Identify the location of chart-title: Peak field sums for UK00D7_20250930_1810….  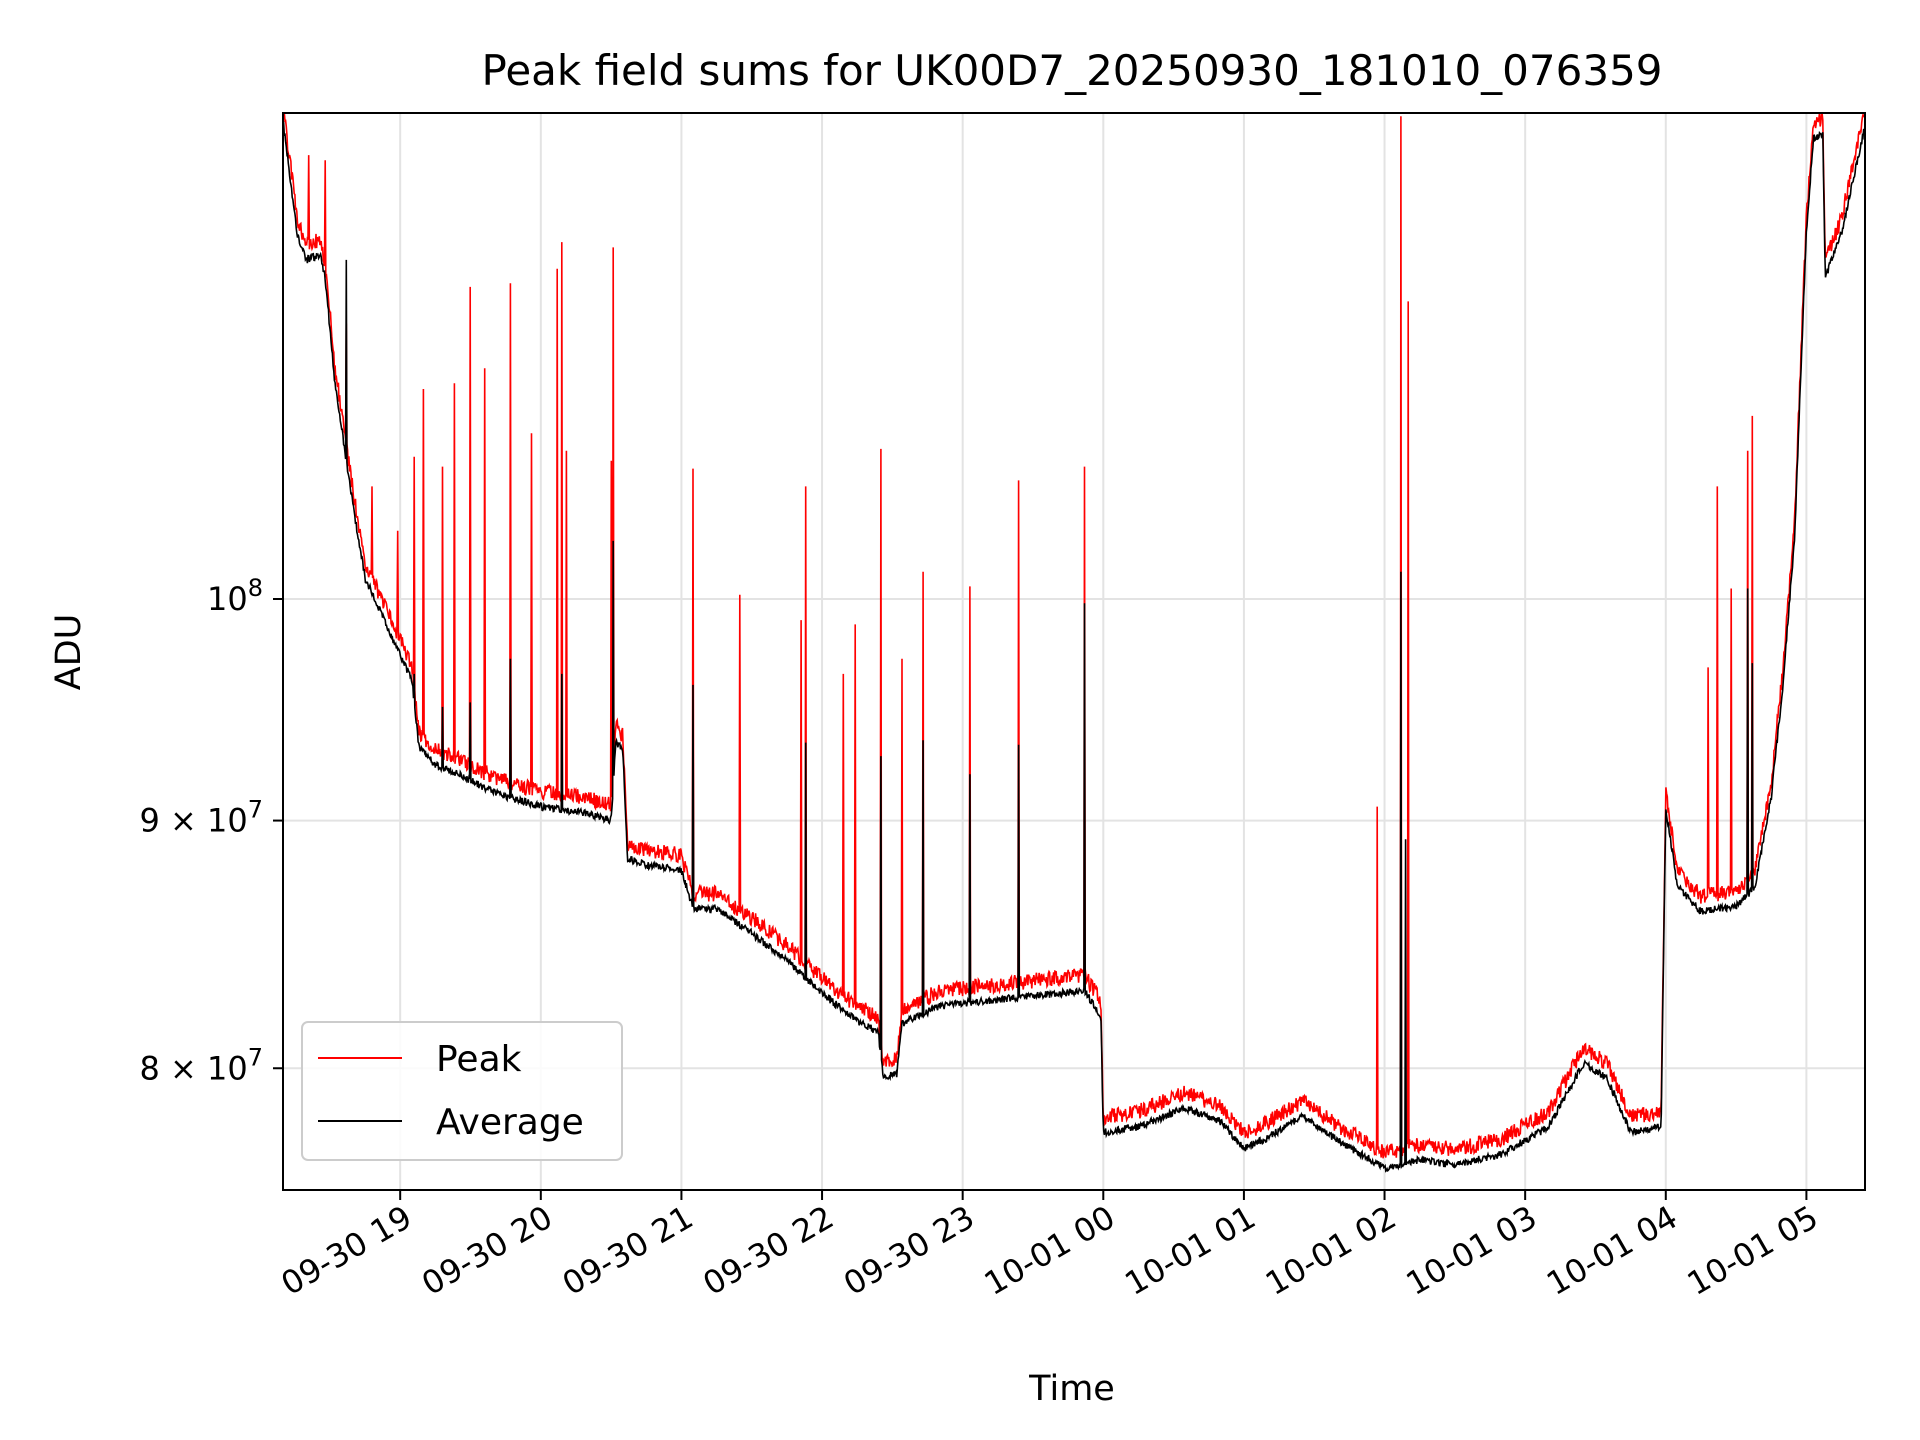
(1071, 70).